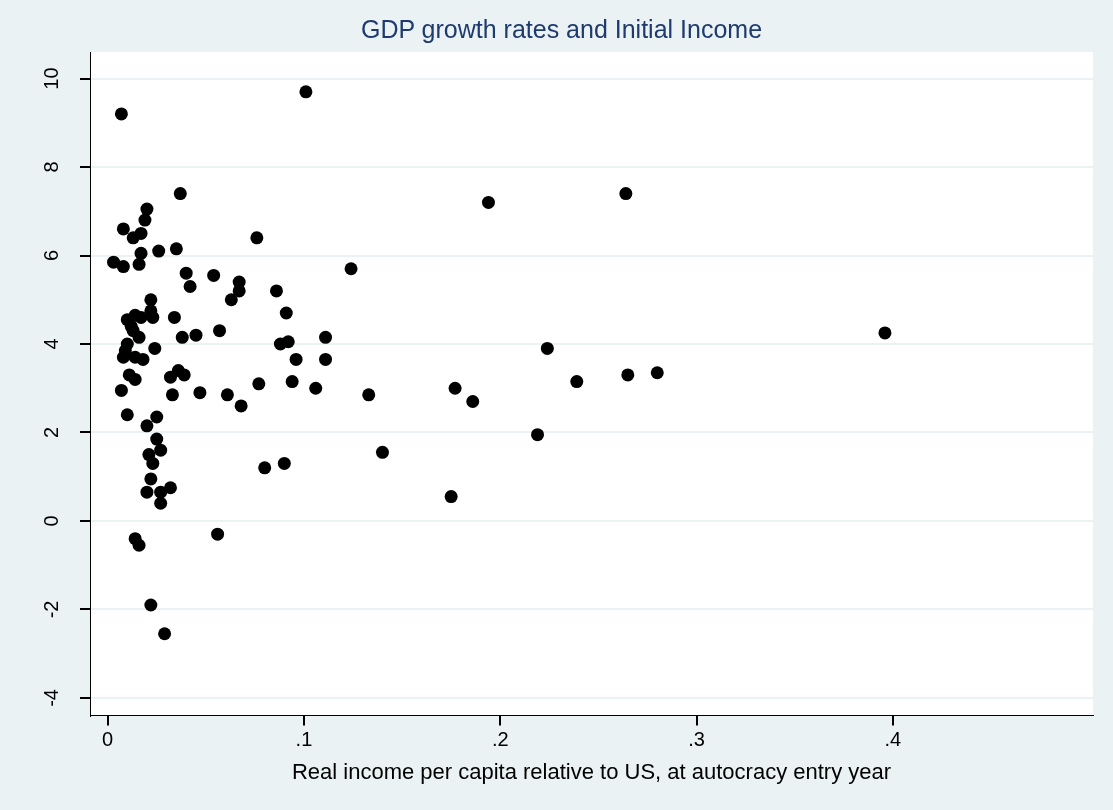 Image resolution: width=1113 pixels, height=810 pixels. What do you see at coordinates (50, 698) in the screenshot?
I see `y-tick-label: -4` at bounding box center [50, 698].